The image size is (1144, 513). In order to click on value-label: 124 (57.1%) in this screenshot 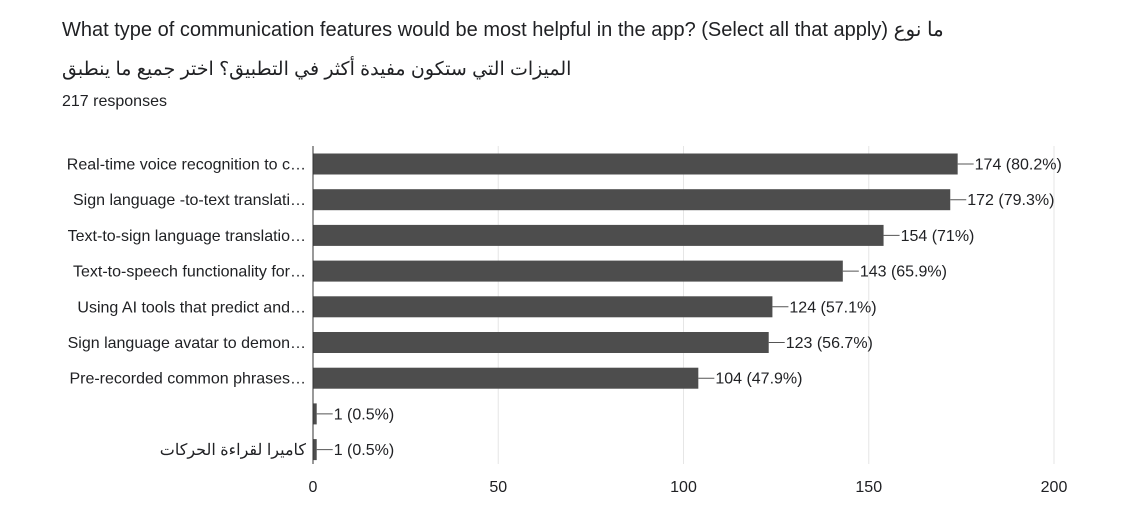, I will do `click(832, 307)`.